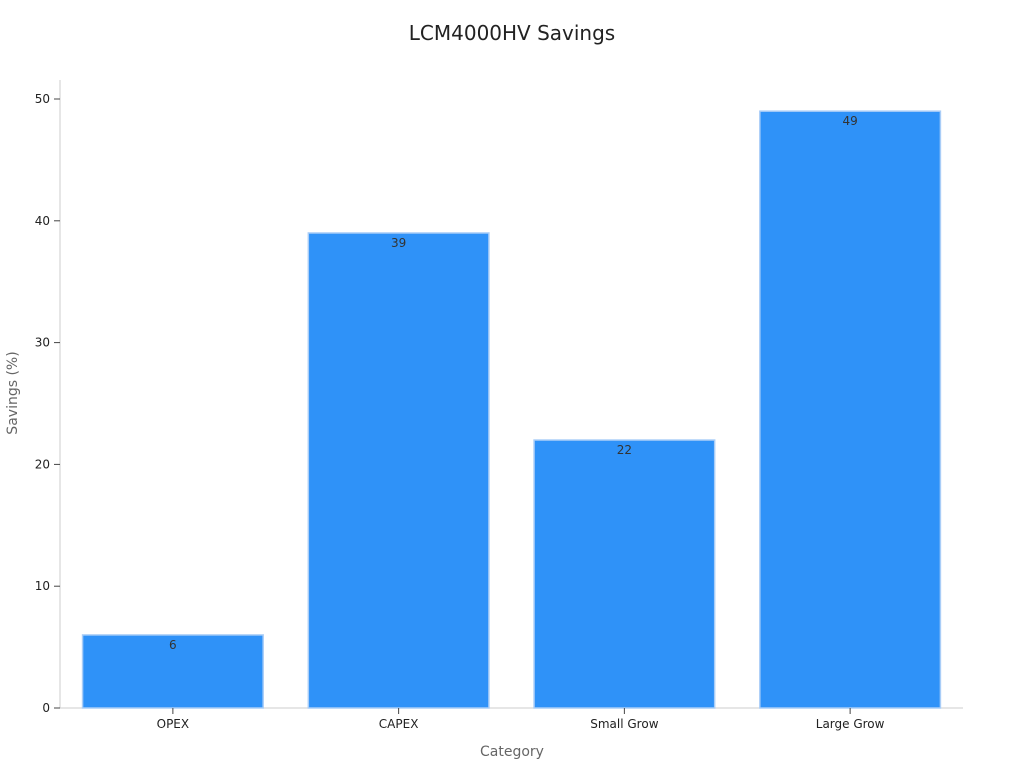 The height and width of the screenshot is (768, 1024). Describe the element at coordinates (399, 724) in the screenshot. I see `x-tick-label: CAPEX` at that location.